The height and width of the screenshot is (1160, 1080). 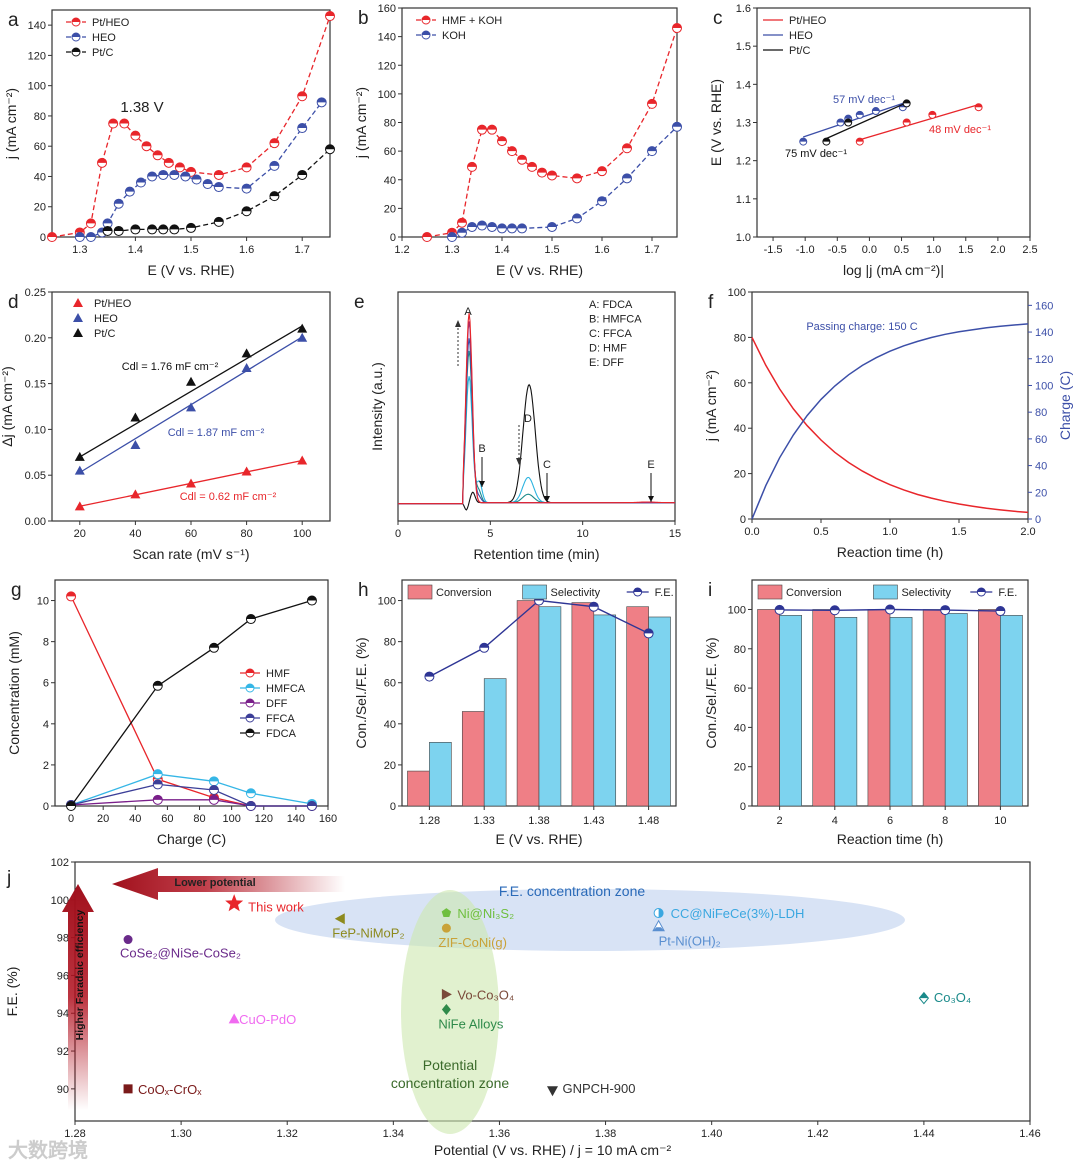 I want to click on cdl-heo: Cdl = 1.87 mF cm⁻², so click(x=216, y=433).